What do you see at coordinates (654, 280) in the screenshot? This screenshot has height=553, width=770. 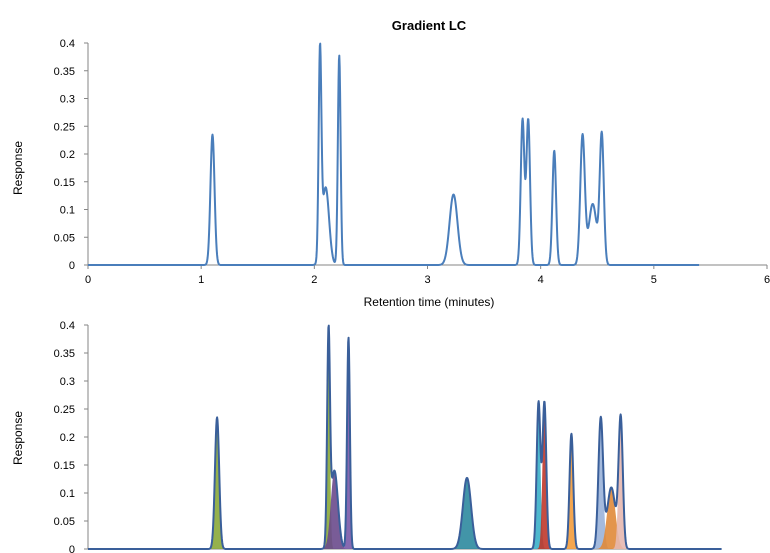 I see `x-tick-label: 5` at bounding box center [654, 280].